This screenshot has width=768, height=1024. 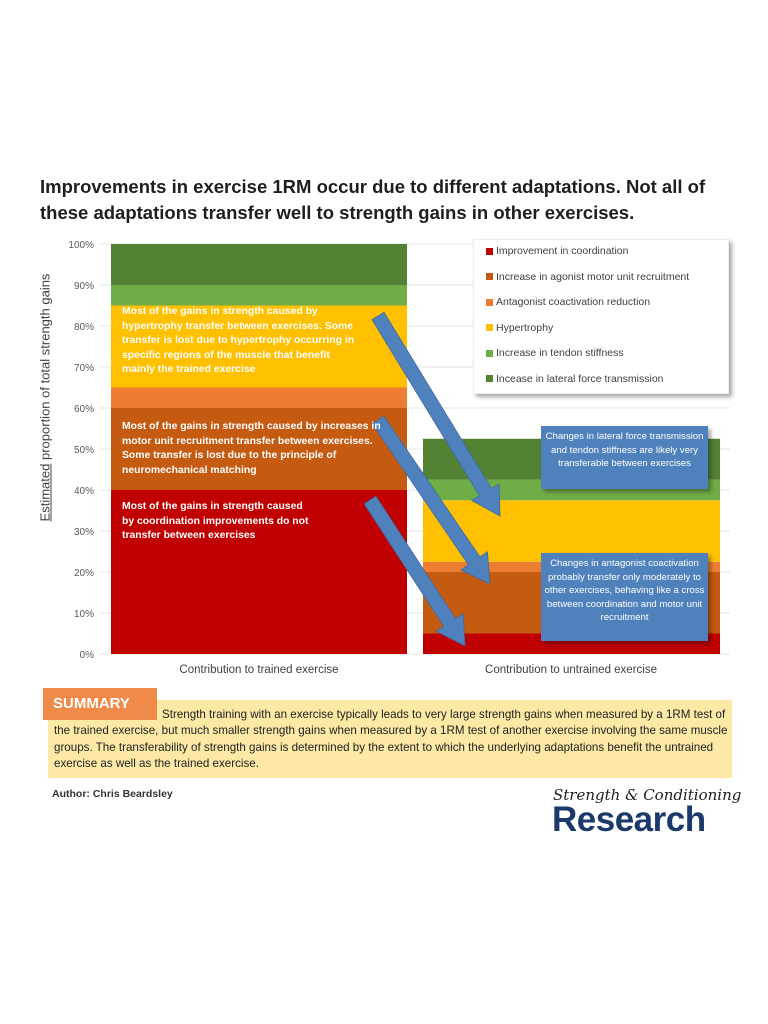 What do you see at coordinates (87, 655) in the screenshot?
I see `y-tick-label: 0%` at bounding box center [87, 655].